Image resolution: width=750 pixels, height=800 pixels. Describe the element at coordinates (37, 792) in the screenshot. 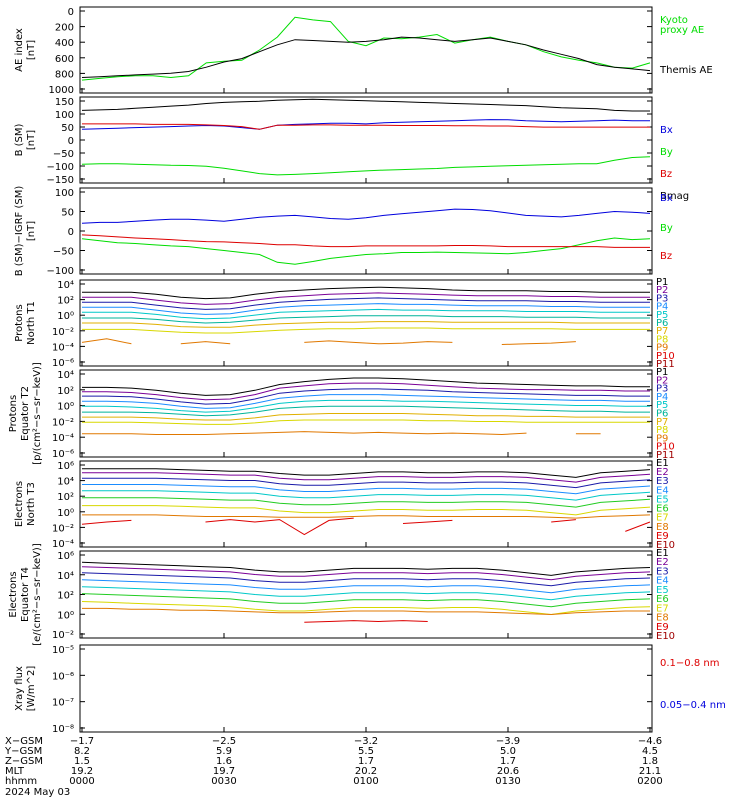

I see `date-label: 2024 May 03` at that location.